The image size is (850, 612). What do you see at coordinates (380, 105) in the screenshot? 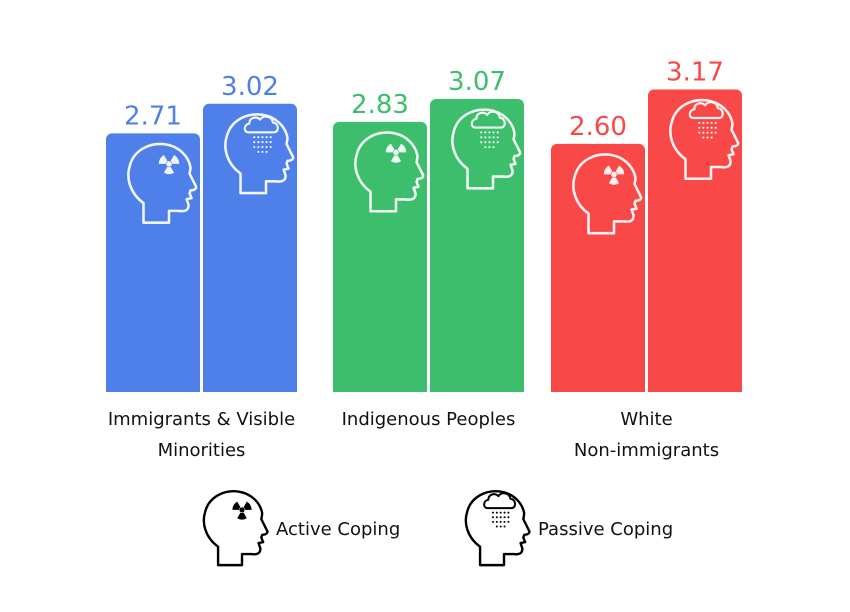
I see `bar-value-label: 2.83` at bounding box center [380, 105].